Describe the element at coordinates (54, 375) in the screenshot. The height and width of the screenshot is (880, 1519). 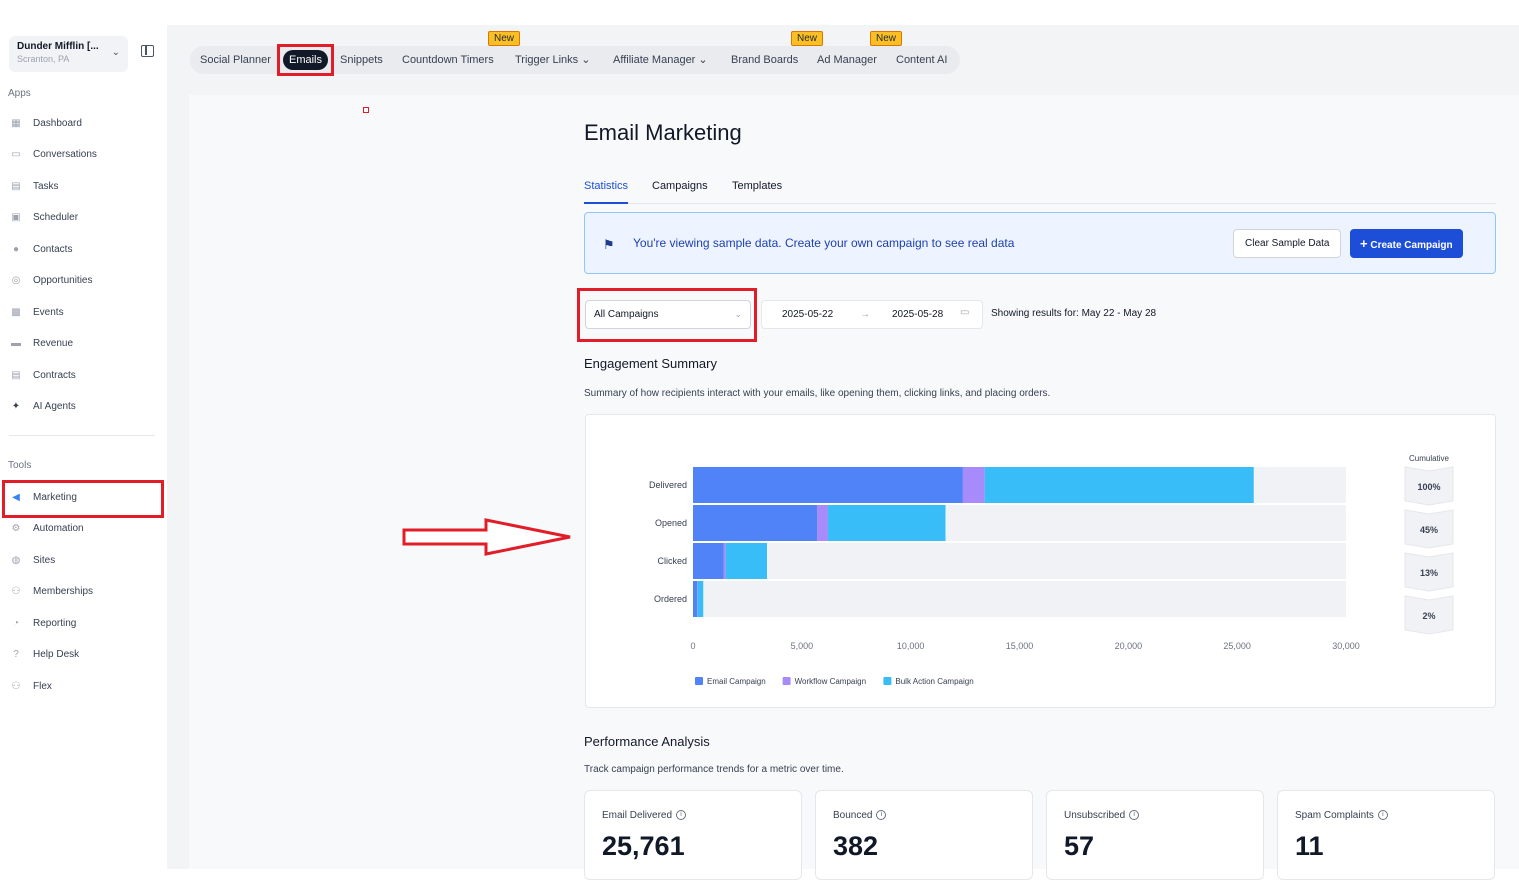
I see `sidebar-item-label: Contracts` at that location.